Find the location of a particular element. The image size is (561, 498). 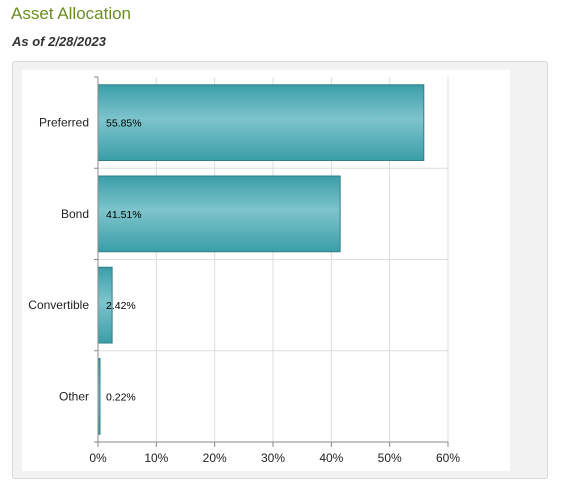

bar-bond is located at coordinates (219, 214).